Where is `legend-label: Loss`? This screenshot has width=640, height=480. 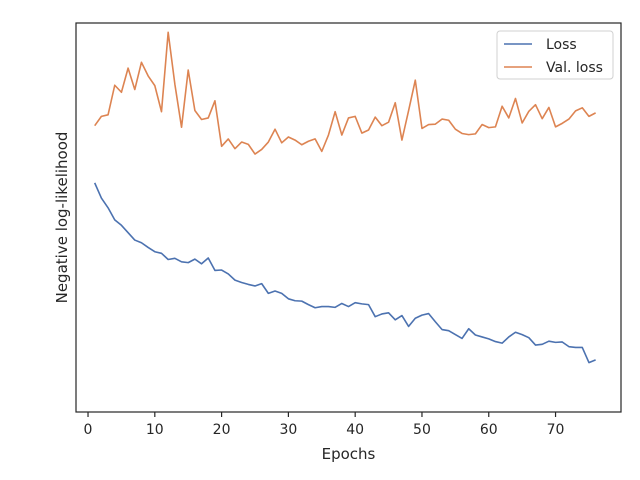 legend-label: Loss is located at coordinates (561, 45).